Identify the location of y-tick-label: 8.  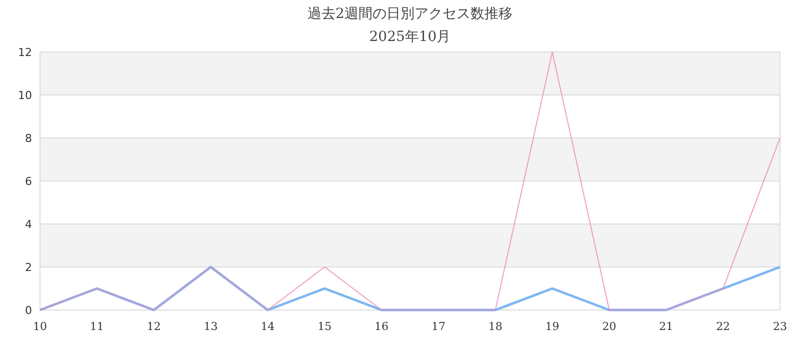
(28, 138).